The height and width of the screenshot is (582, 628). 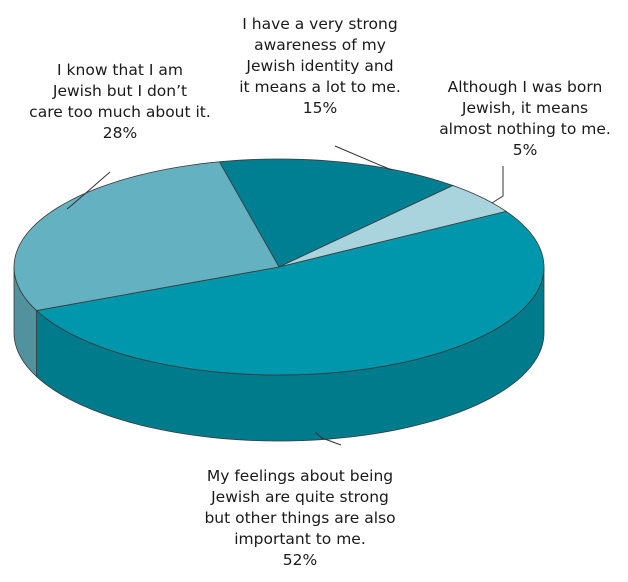 I want to click on label-dontcare-line-3: care too much about it., so click(x=120, y=112).